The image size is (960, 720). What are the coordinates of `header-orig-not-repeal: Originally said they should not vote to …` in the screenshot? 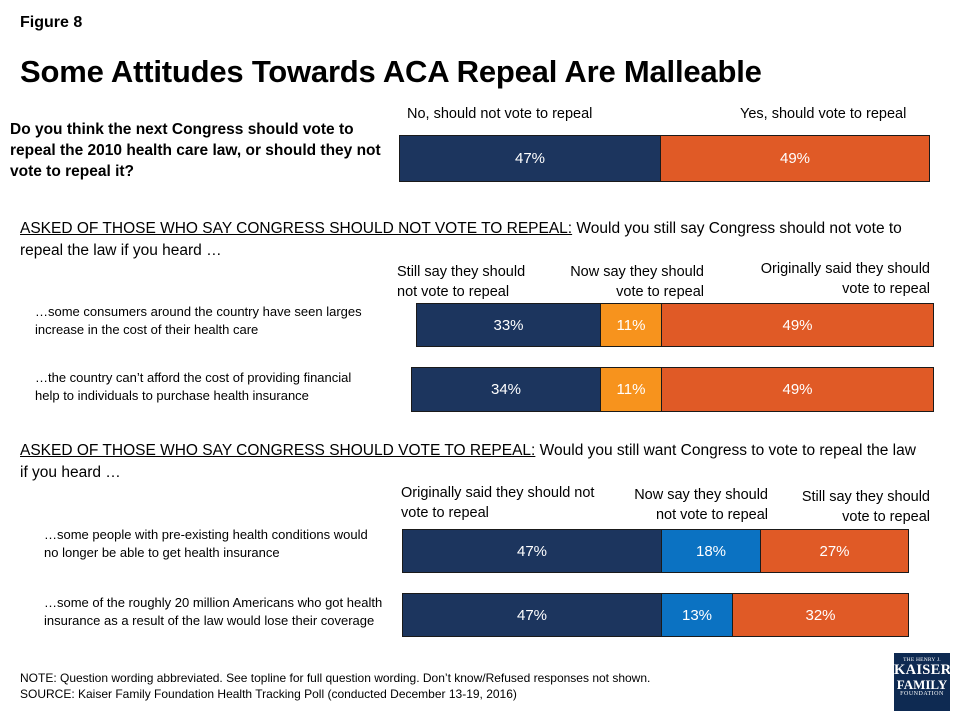 It's located at (498, 503).